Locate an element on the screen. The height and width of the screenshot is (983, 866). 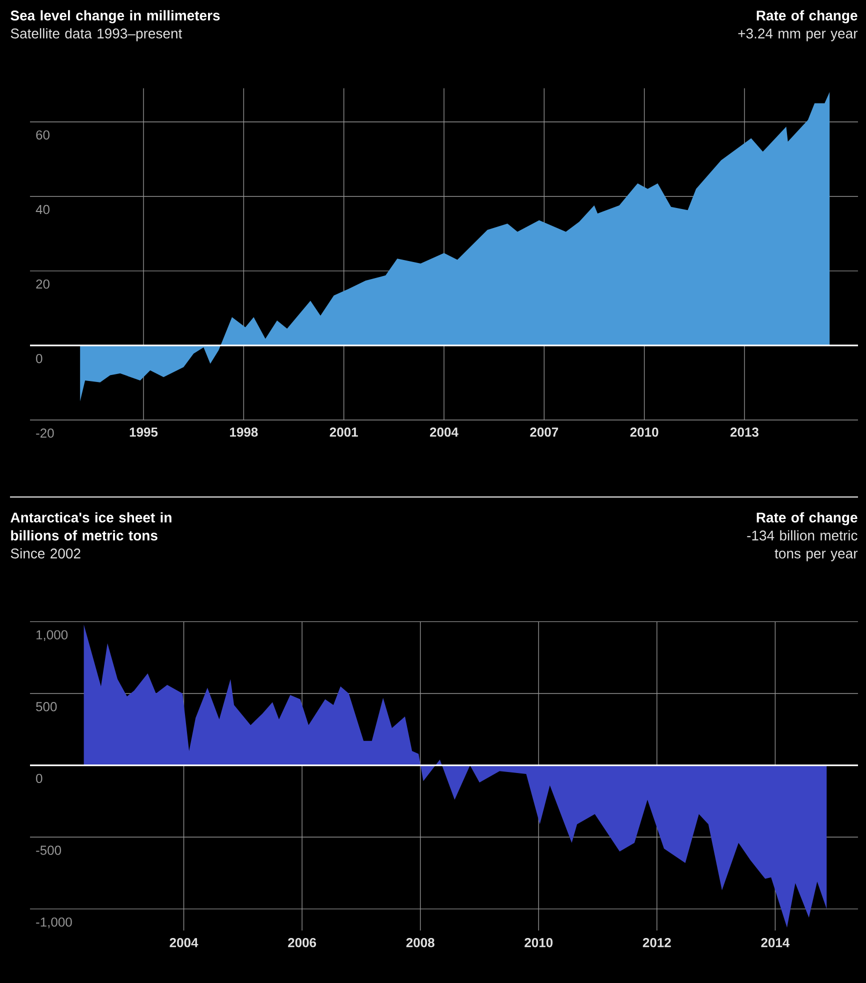
chart-title: Antarctica's ice sheet in billions of metric tons is located at coordinates (91, 526).